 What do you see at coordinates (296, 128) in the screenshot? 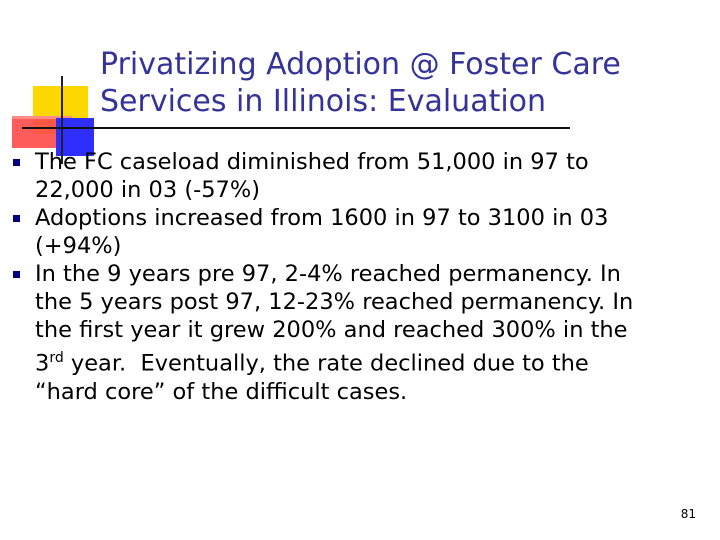
I see `title-underline` at bounding box center [296, 128].